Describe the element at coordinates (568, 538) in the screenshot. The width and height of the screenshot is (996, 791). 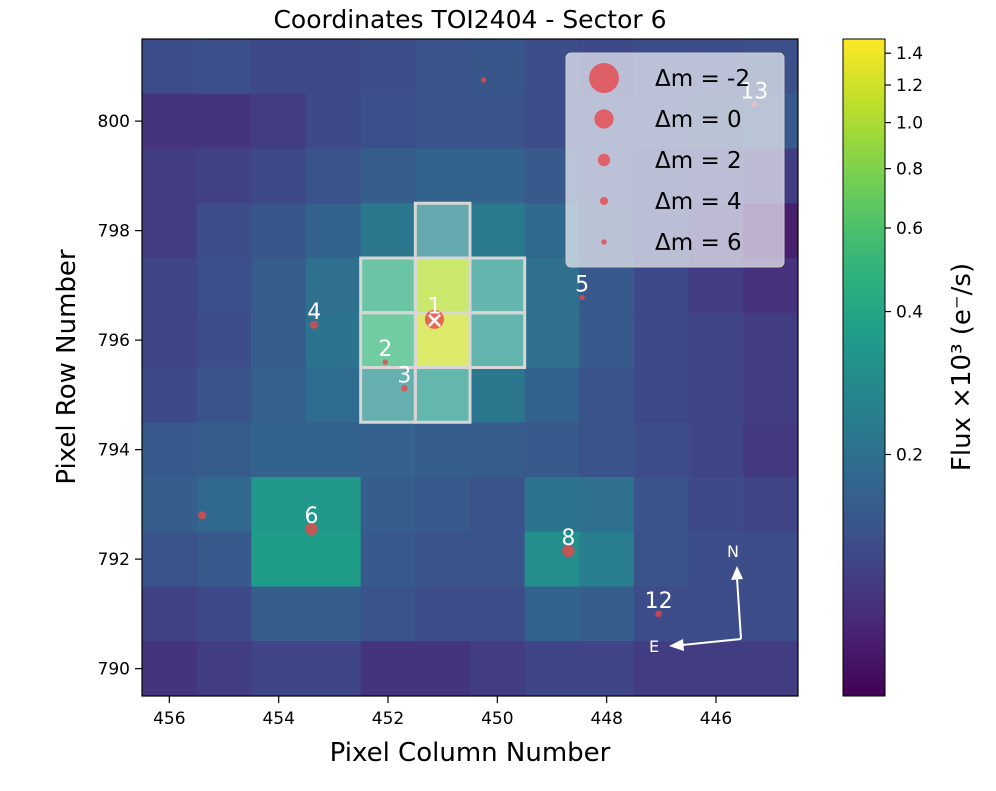
I see `star-label: 8` at that location.